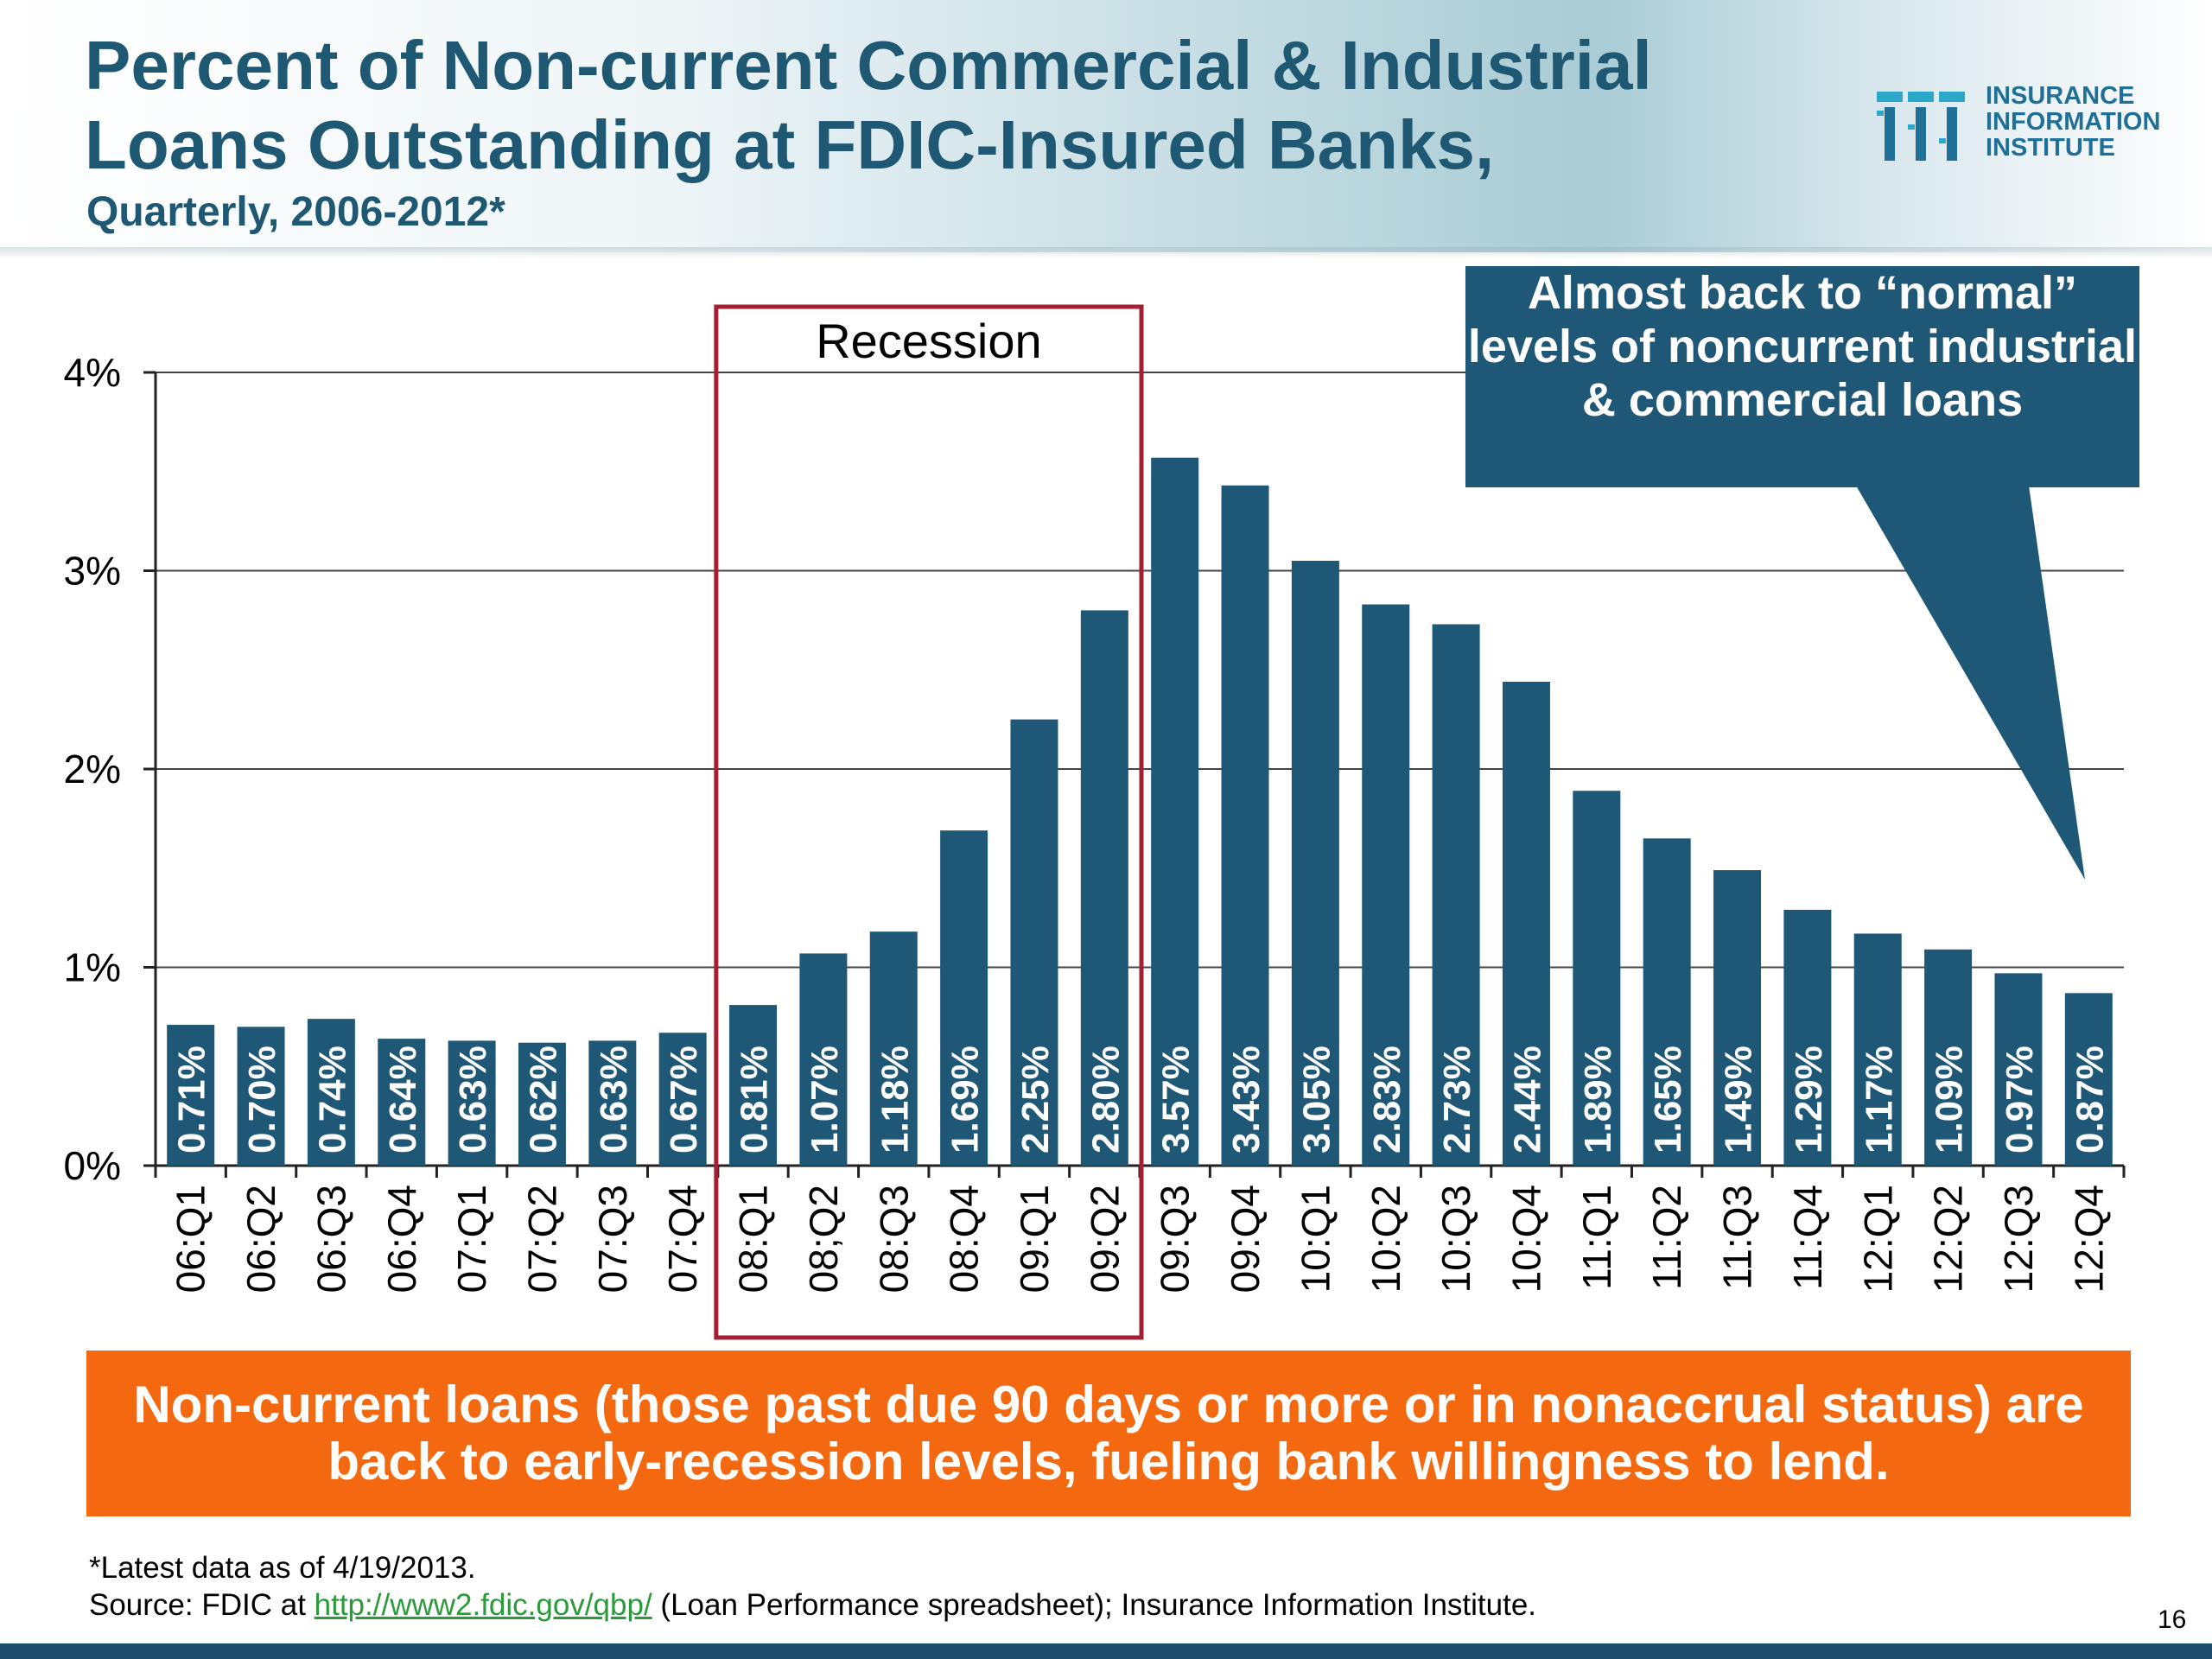  What do you see at coordinates (1387, 1100) in the screenshot?
I see `data-label: 2.83%` at bounding box center [1387, 1100].